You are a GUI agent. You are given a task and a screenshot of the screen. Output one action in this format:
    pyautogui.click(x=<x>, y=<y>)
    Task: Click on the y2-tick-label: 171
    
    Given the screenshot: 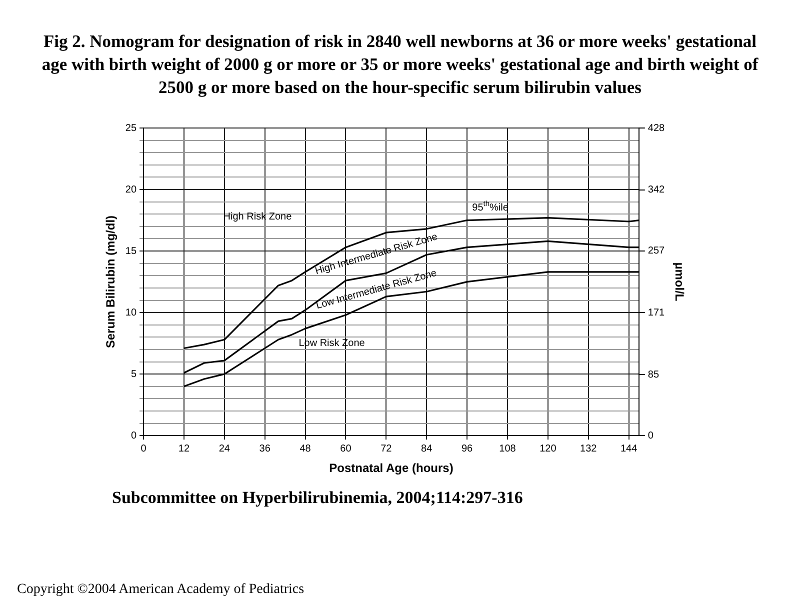 What is the action you would take?
    pyautogui.click(x=657, y=312)
    